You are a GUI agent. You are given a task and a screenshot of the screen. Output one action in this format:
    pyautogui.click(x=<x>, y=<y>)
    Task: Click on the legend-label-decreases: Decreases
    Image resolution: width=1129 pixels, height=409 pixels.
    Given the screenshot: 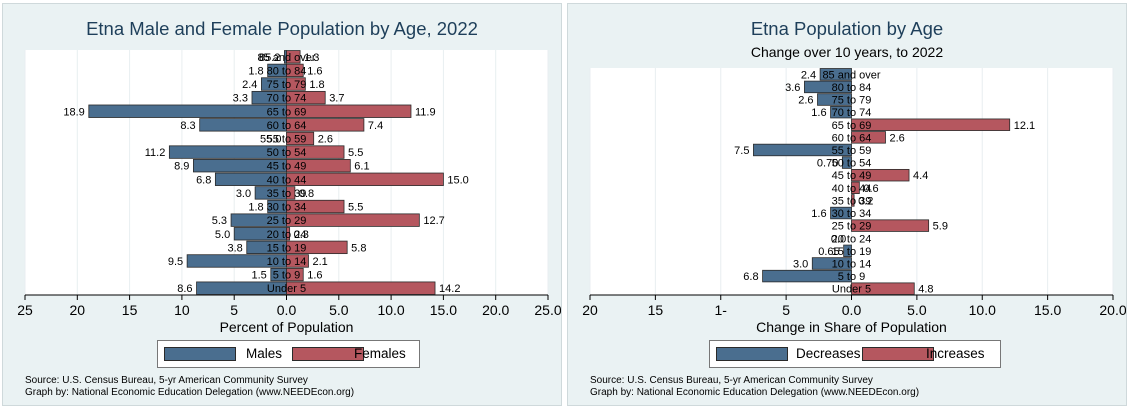 What is the action you would take?
    pyautogui.click(x=828, y=353)
    